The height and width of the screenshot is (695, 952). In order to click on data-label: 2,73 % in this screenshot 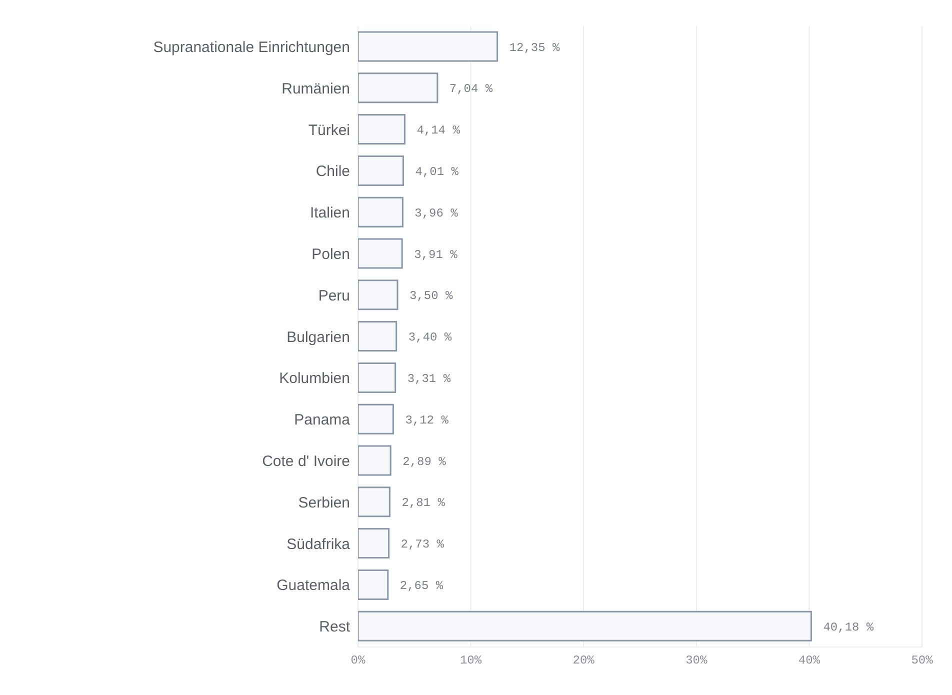, I will do `click(422, 545)`.